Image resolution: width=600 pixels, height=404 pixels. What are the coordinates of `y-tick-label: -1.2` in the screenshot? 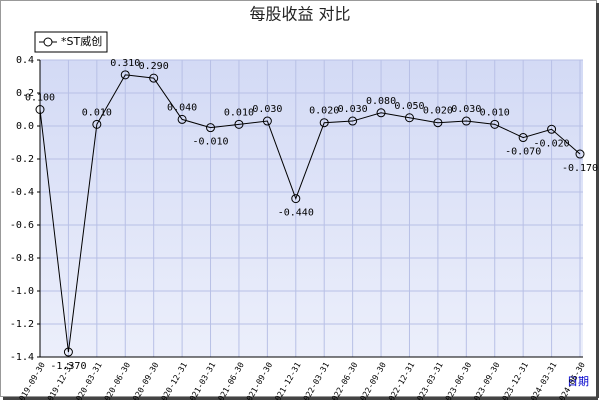 It's located at (22, 324).